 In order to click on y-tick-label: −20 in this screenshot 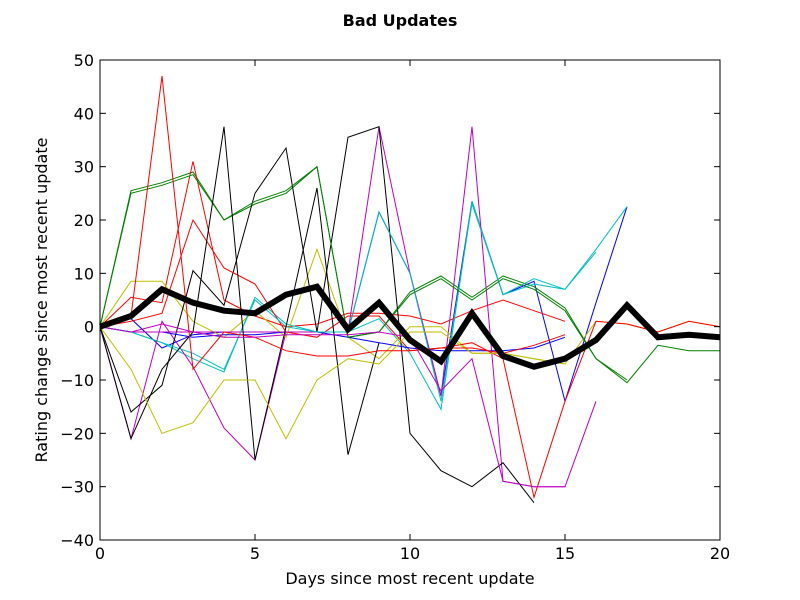, I will do `click(77, 433)`.